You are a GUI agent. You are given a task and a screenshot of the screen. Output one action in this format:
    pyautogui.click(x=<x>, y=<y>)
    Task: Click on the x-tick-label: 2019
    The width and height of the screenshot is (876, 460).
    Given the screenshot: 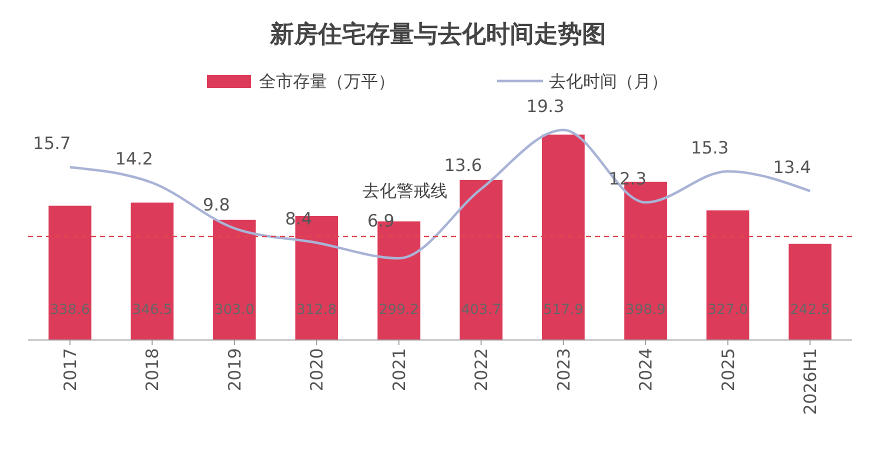 What is the action you would take?
    pyautogui.click(x=235, y=370)
    